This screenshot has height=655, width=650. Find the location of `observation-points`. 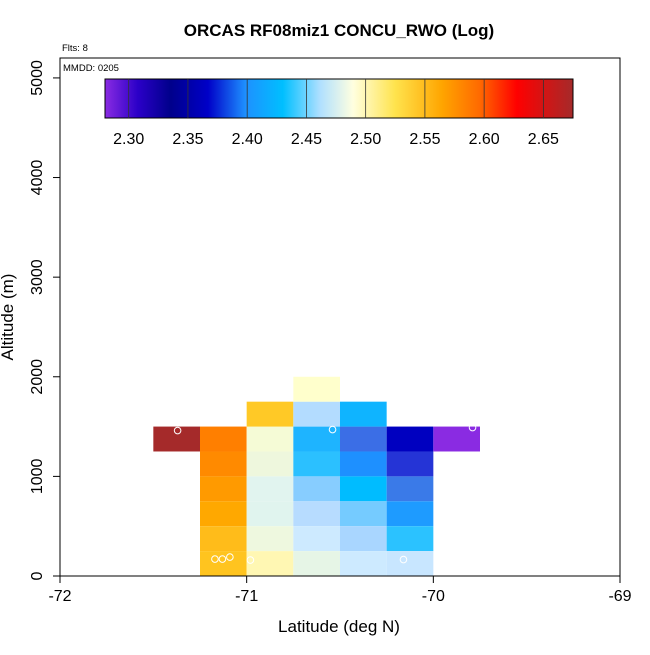

observation-points is located at coordinates (325, 493).